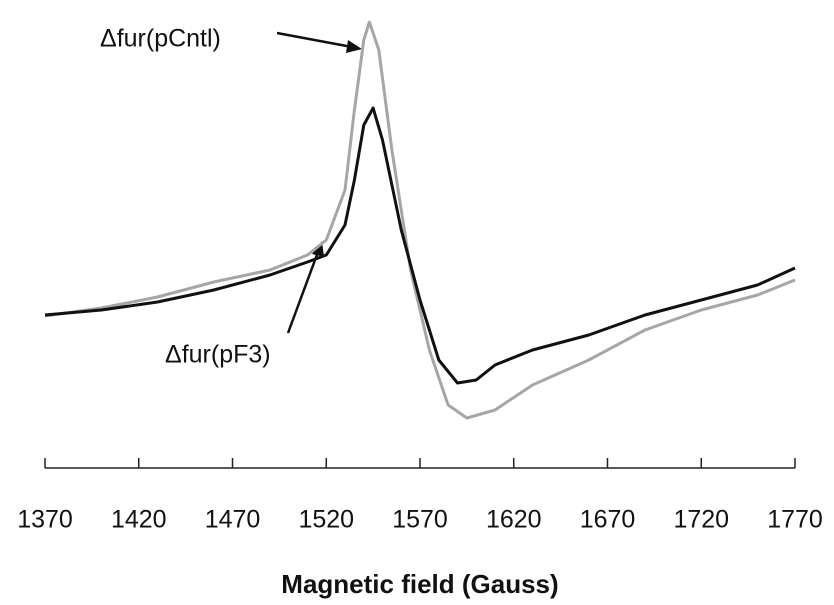  Describe the element at coordinates (514, 520) in the screenshot. I see `x-tick-label: 1620` at that location.